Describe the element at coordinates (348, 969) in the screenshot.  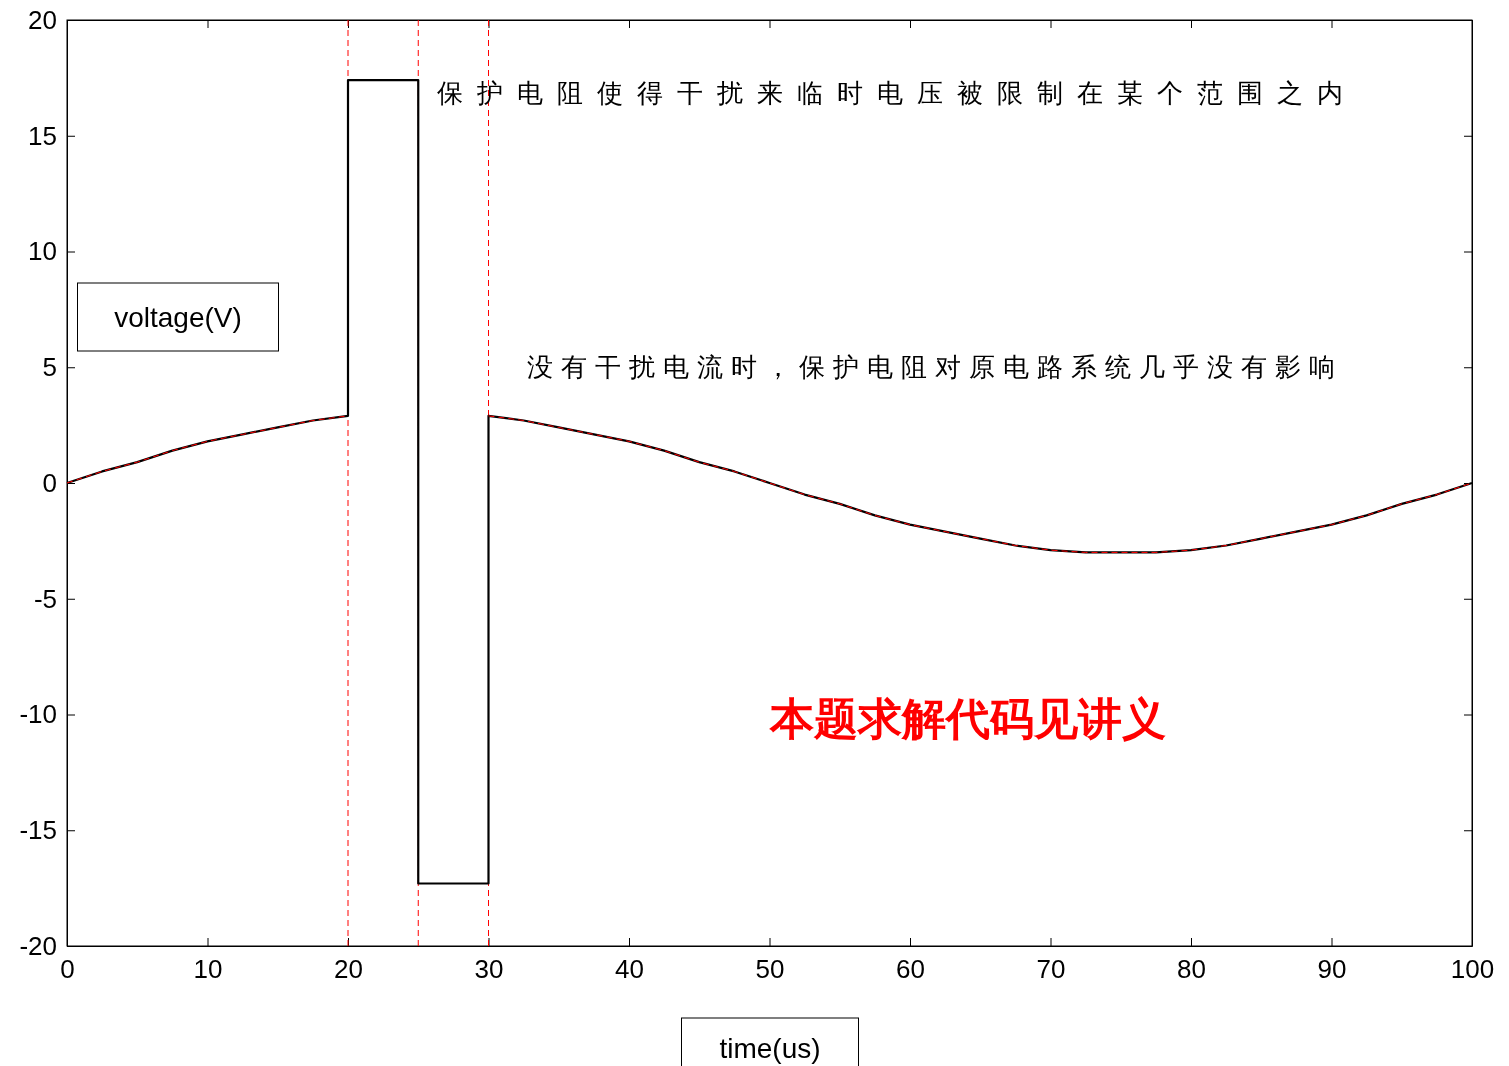
I see `x-tick-label: 20` at that location.